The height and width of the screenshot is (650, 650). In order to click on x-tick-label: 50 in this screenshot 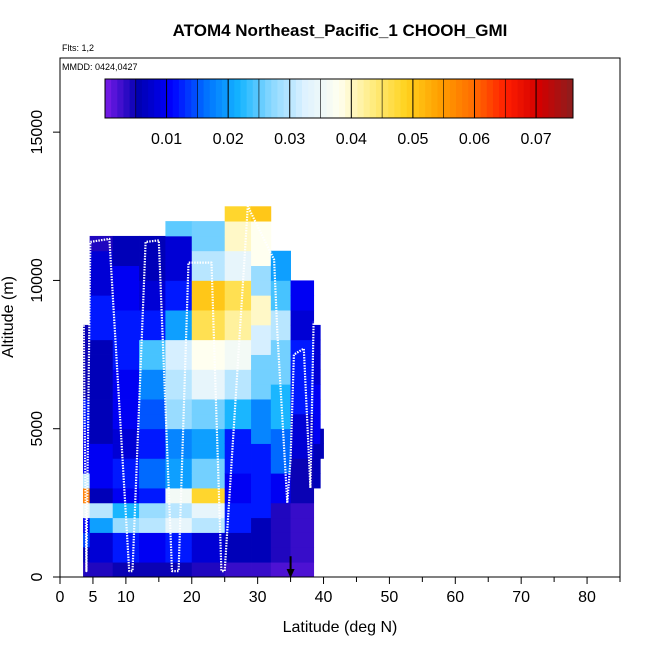, I will do `click(390, 597)`.